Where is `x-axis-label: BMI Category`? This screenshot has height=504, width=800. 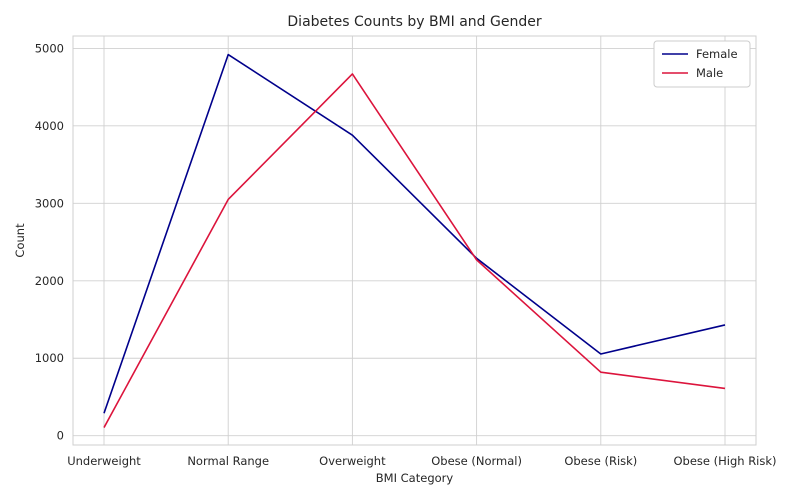
x-axis-label: BMI Category is located at coordinates (415, 478).